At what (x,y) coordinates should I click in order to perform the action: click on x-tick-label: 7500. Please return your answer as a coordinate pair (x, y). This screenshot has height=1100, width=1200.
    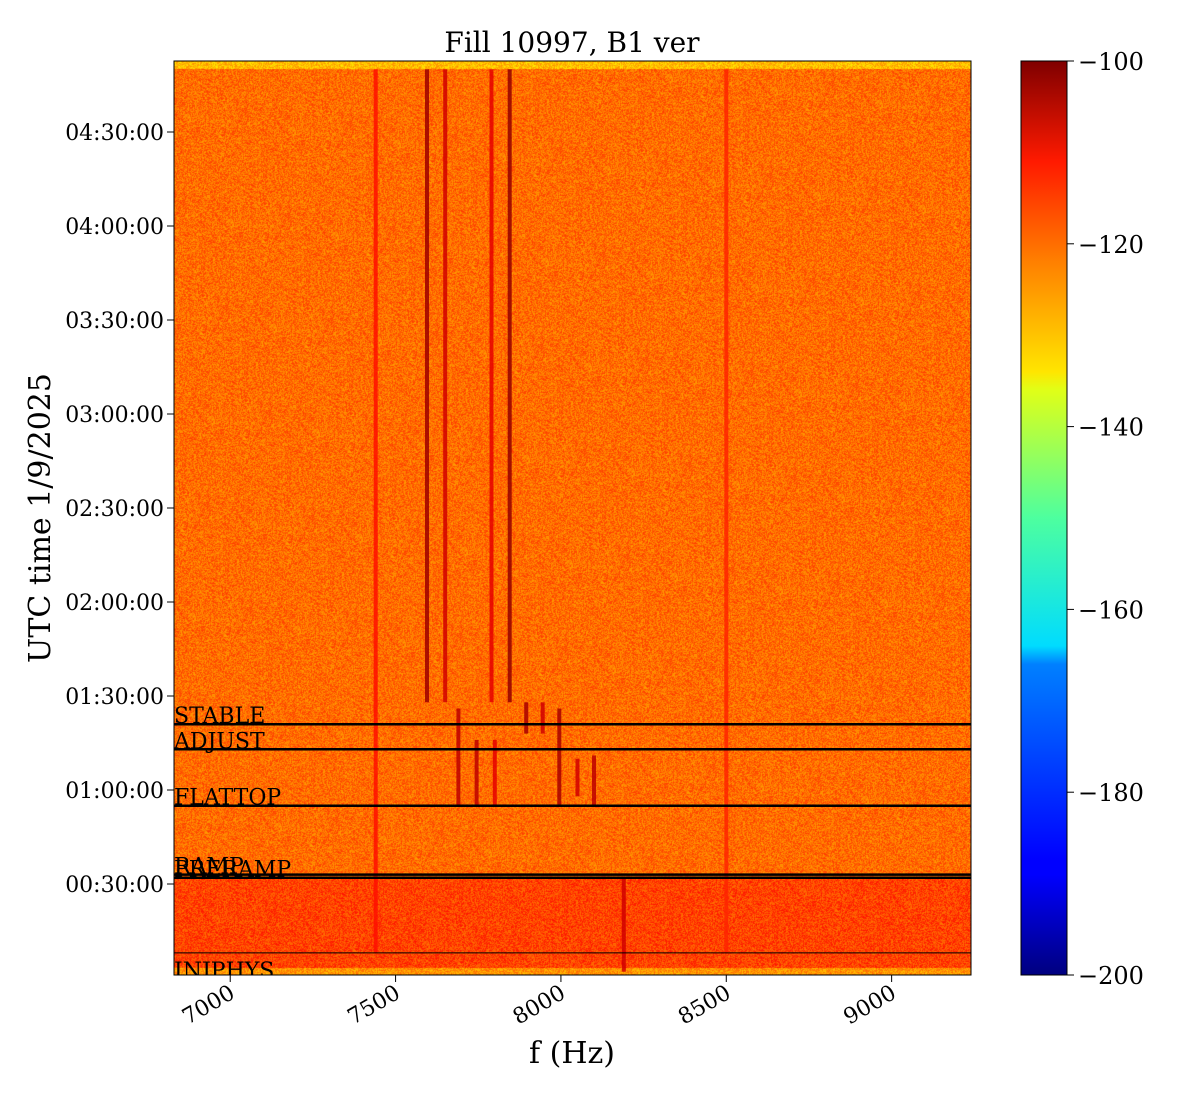
    Looking at the image, I should click on (374, 1006).